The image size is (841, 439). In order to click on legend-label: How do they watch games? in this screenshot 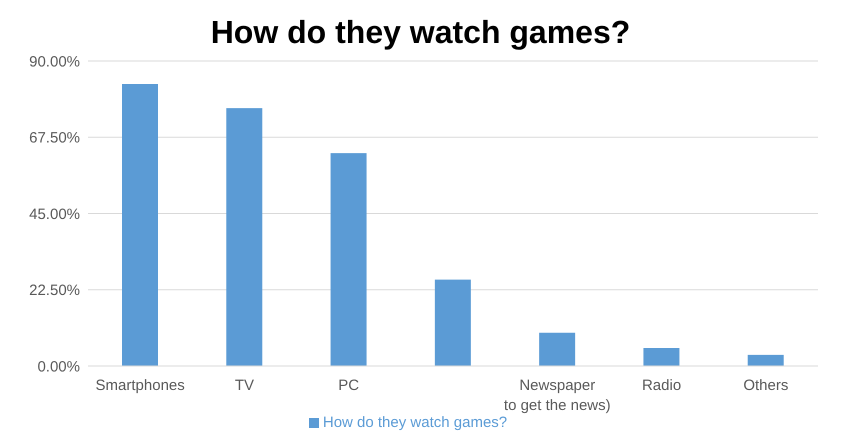, I will do `click(415, 422)`.